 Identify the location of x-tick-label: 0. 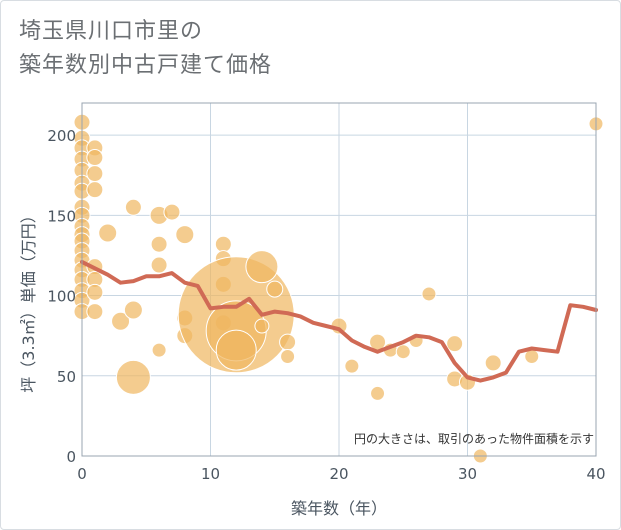
(82, 474).